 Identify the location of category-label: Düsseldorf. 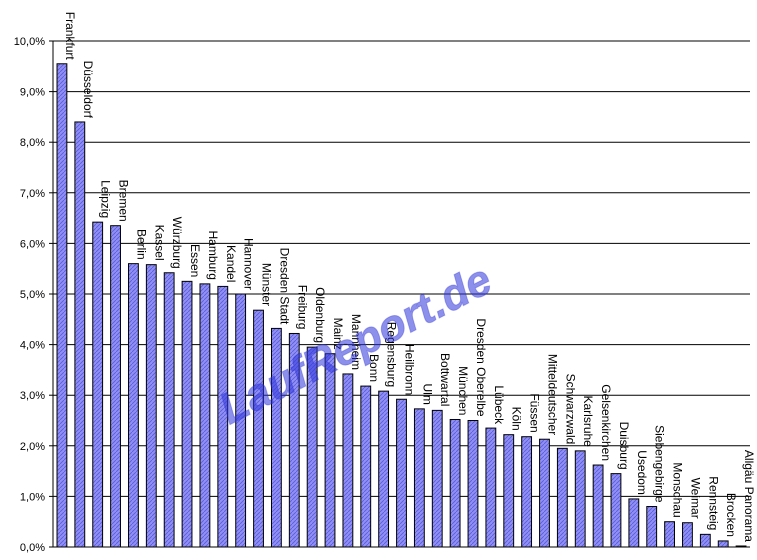
(88, 90).